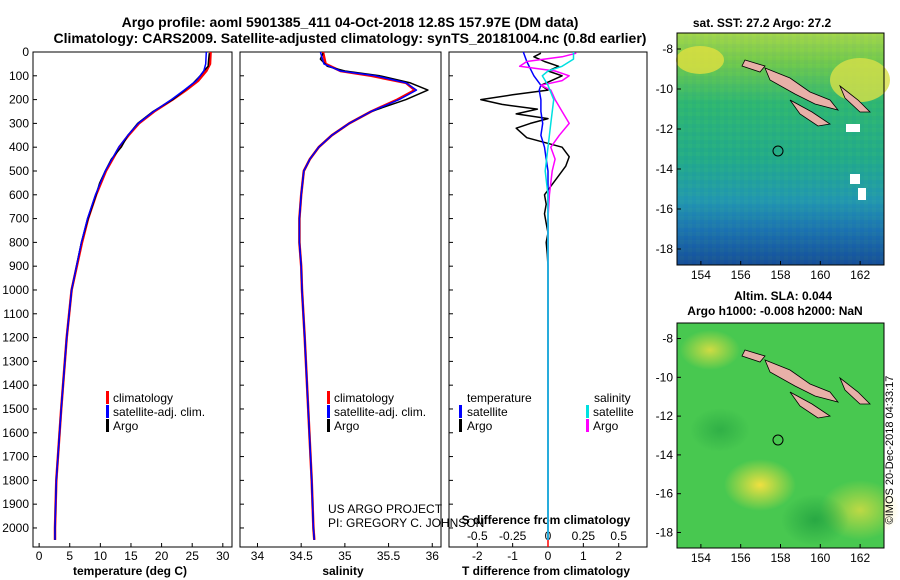  Describe the element at coordinates (69, 556) in the screenshot. I see `temperature-x-tick-label: 5` at that location.